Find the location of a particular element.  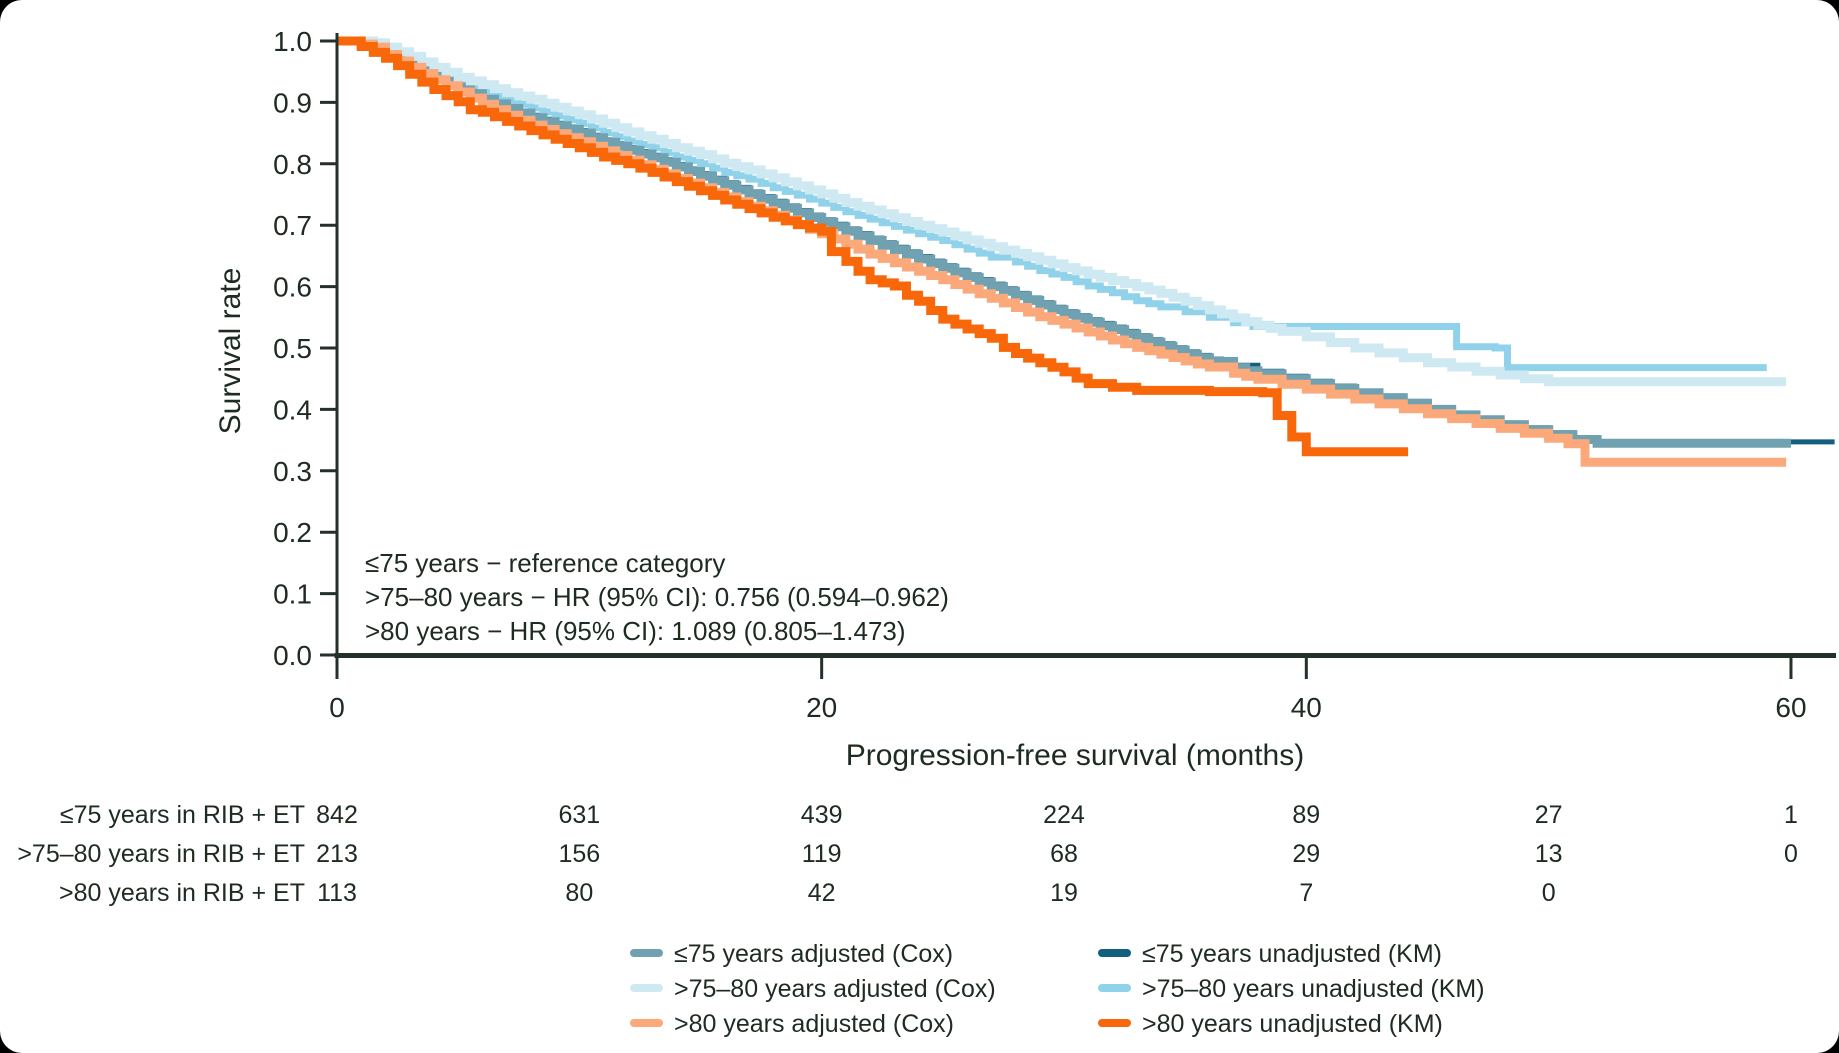

y-tick-label: 0.1 is located at coordinates (292, 594).